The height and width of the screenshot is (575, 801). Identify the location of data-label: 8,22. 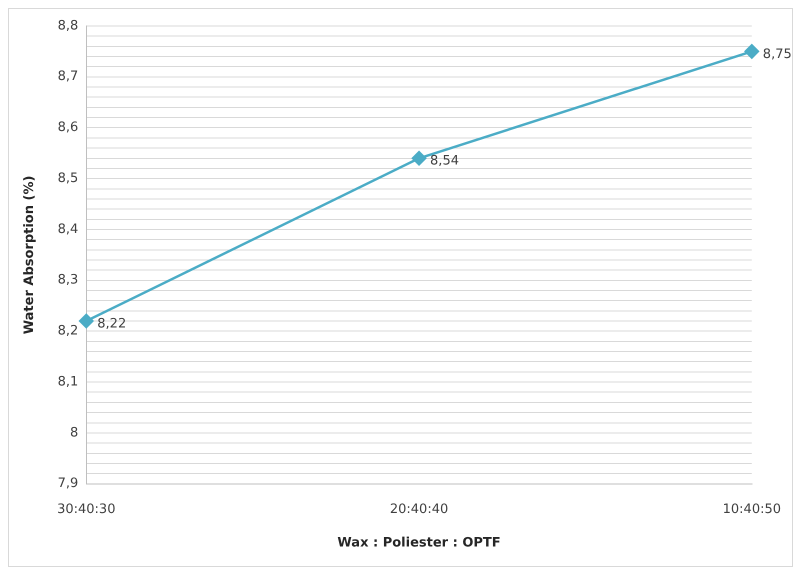
(111, 324).